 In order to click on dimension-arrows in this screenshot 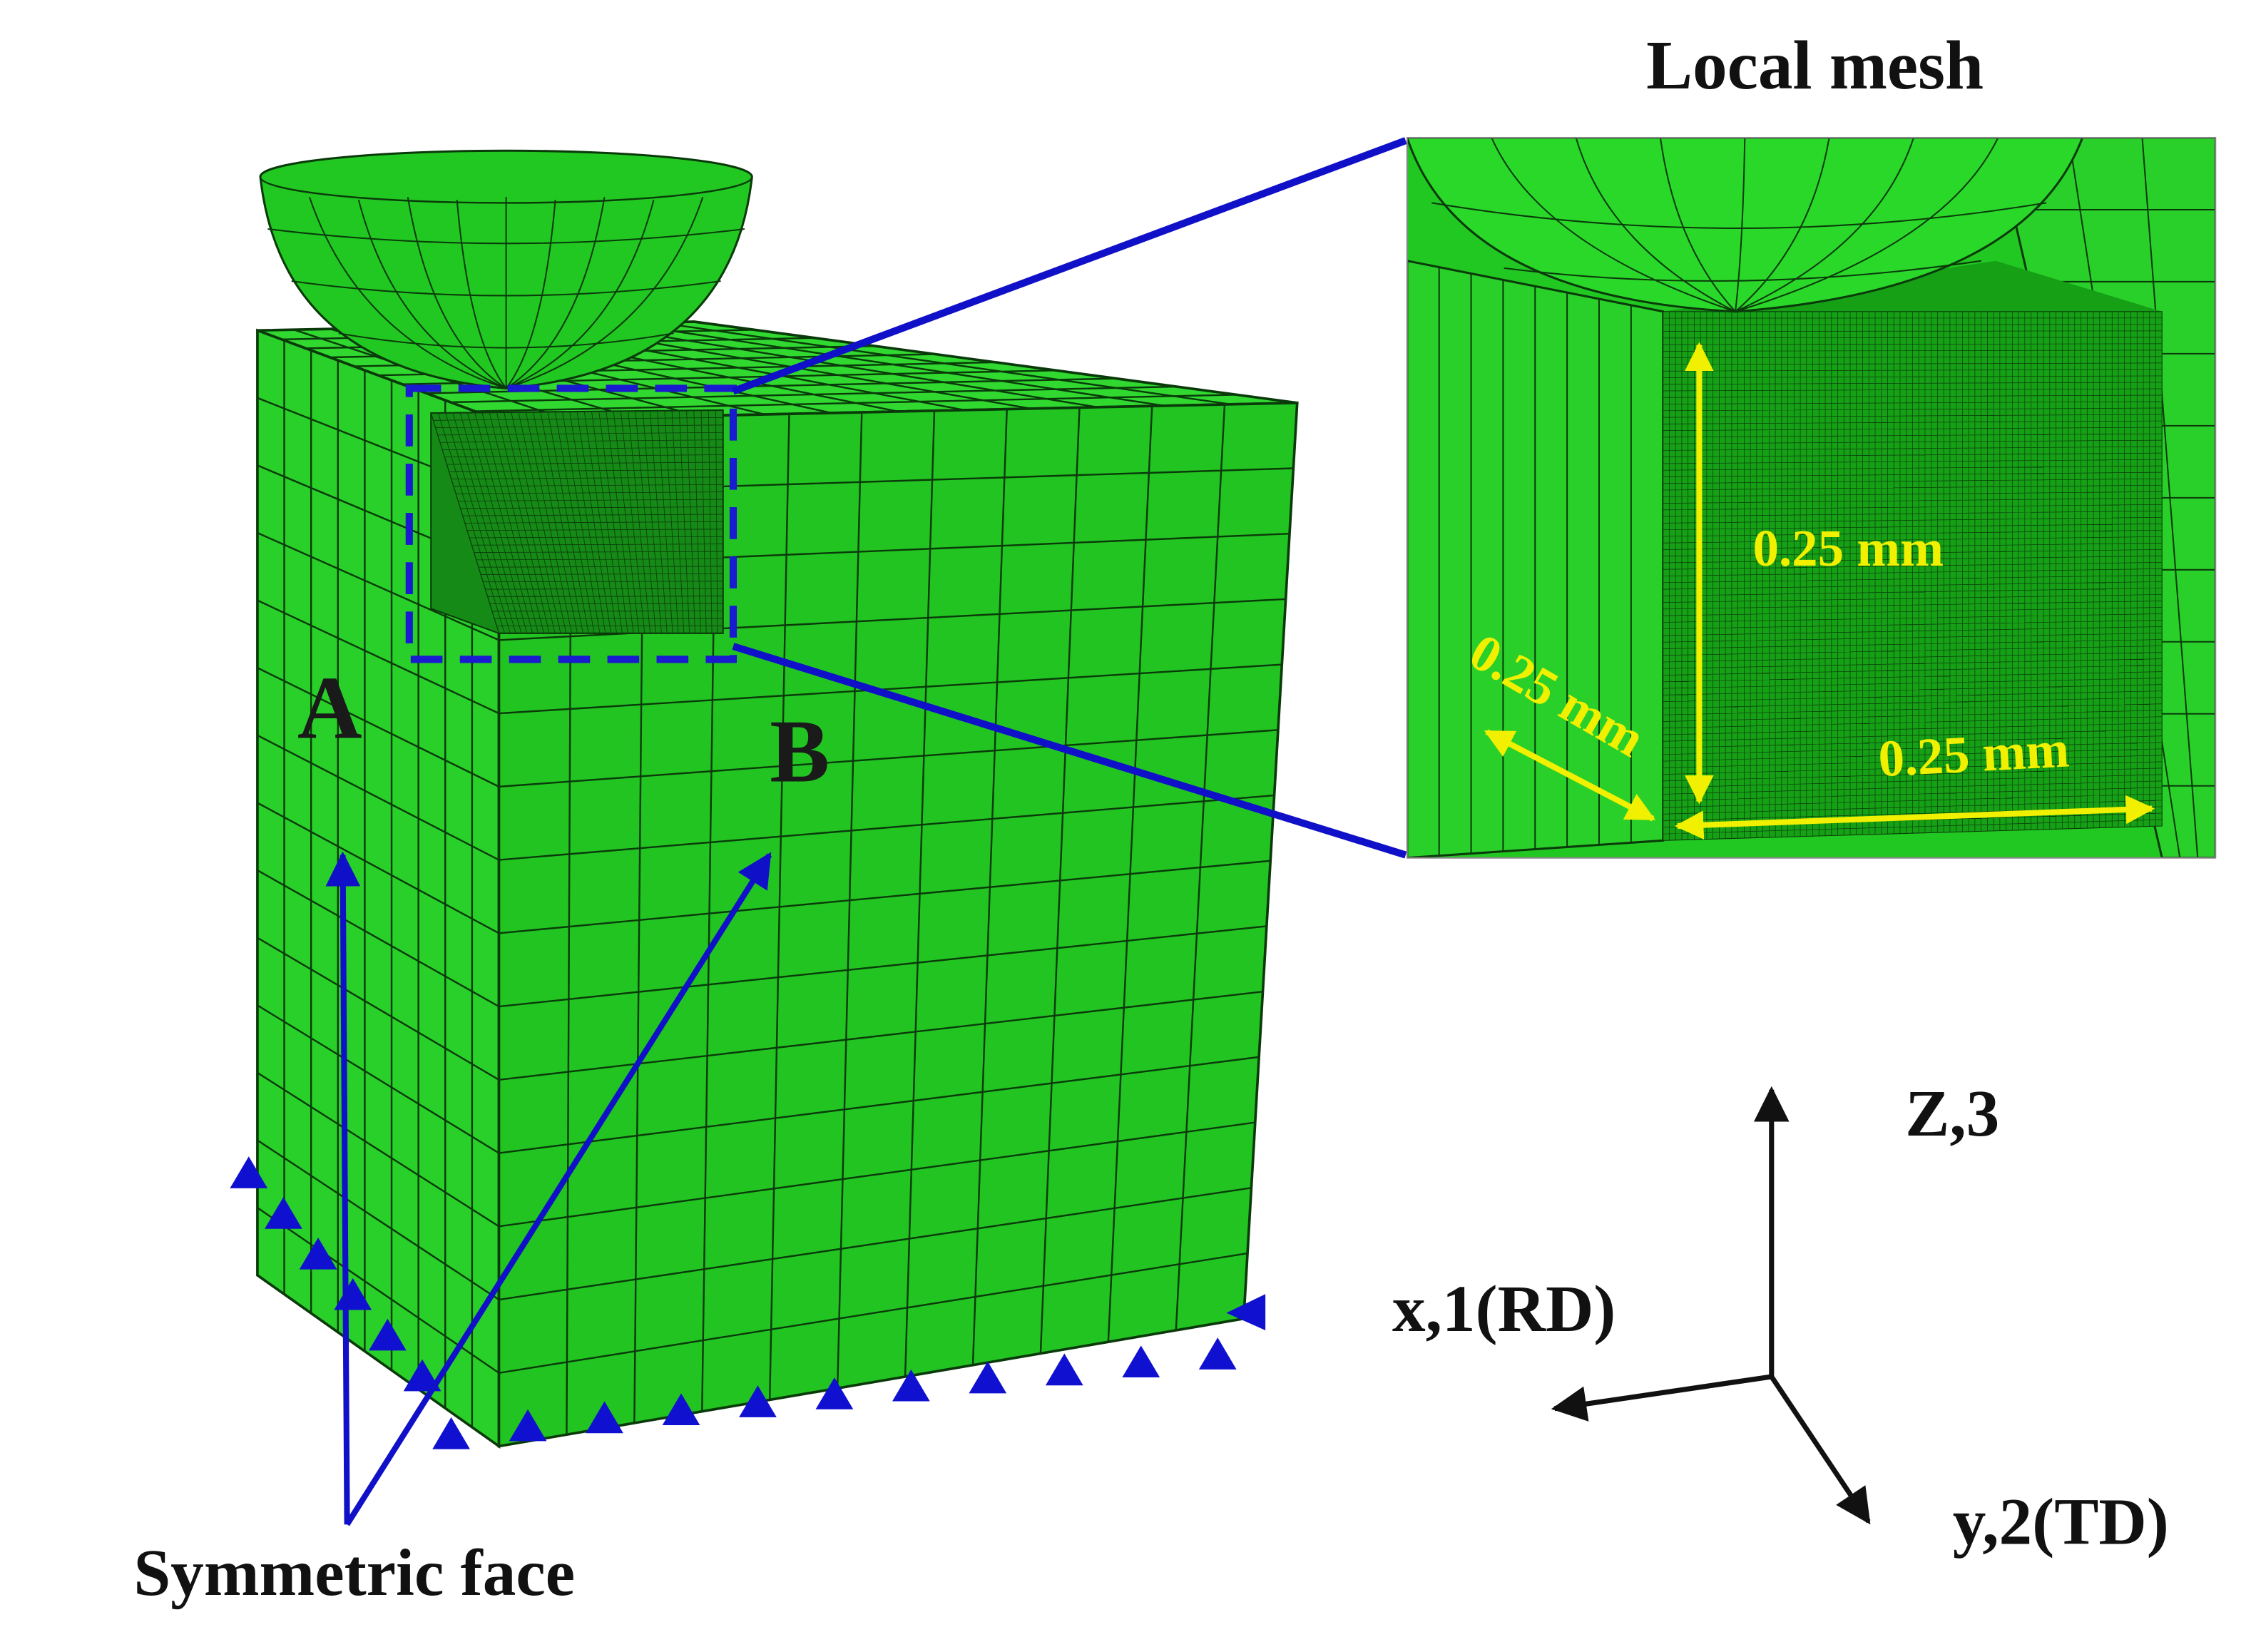, I will do `click(1820, 591)`.